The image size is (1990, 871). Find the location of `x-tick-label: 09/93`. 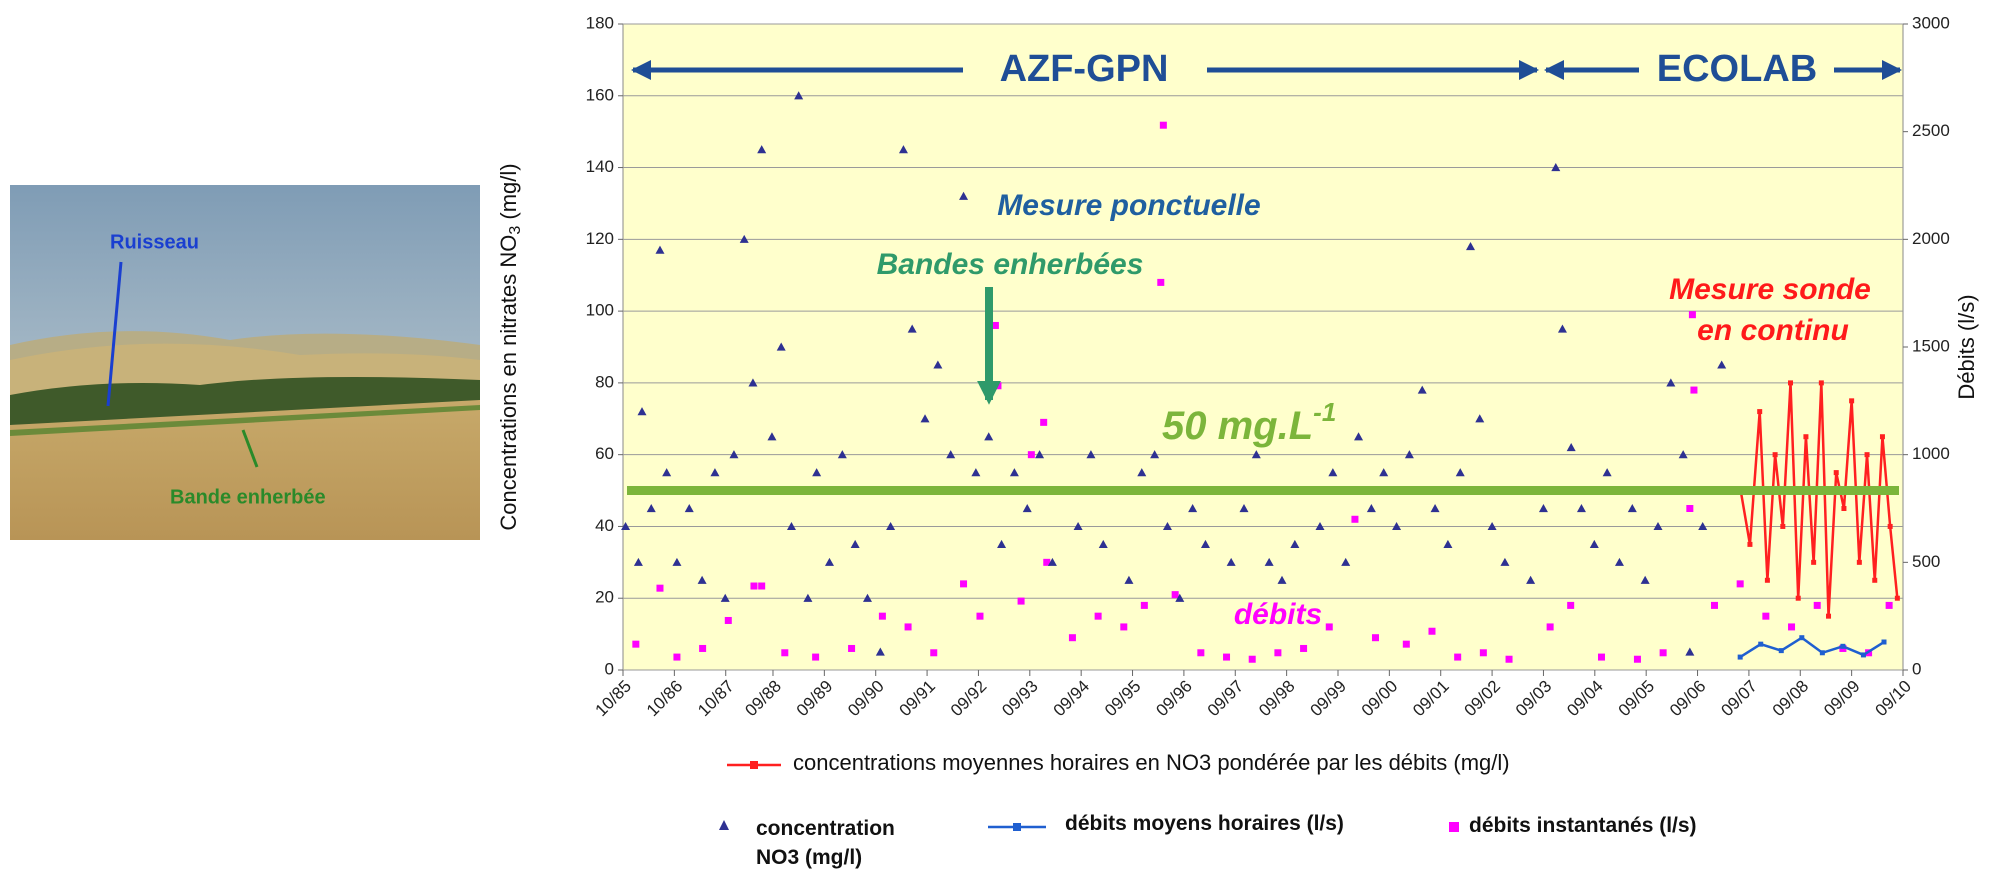

x-tick-label: 09/93 is located at coordinates (1020, 699).